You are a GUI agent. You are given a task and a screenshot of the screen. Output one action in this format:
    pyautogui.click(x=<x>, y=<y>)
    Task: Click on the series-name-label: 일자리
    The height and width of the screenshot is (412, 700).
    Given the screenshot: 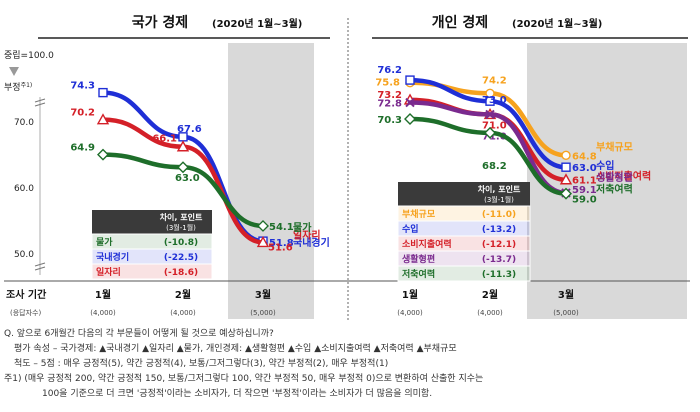 What is the action you would take?
    pyautogui.click(x=307, y=234)
    